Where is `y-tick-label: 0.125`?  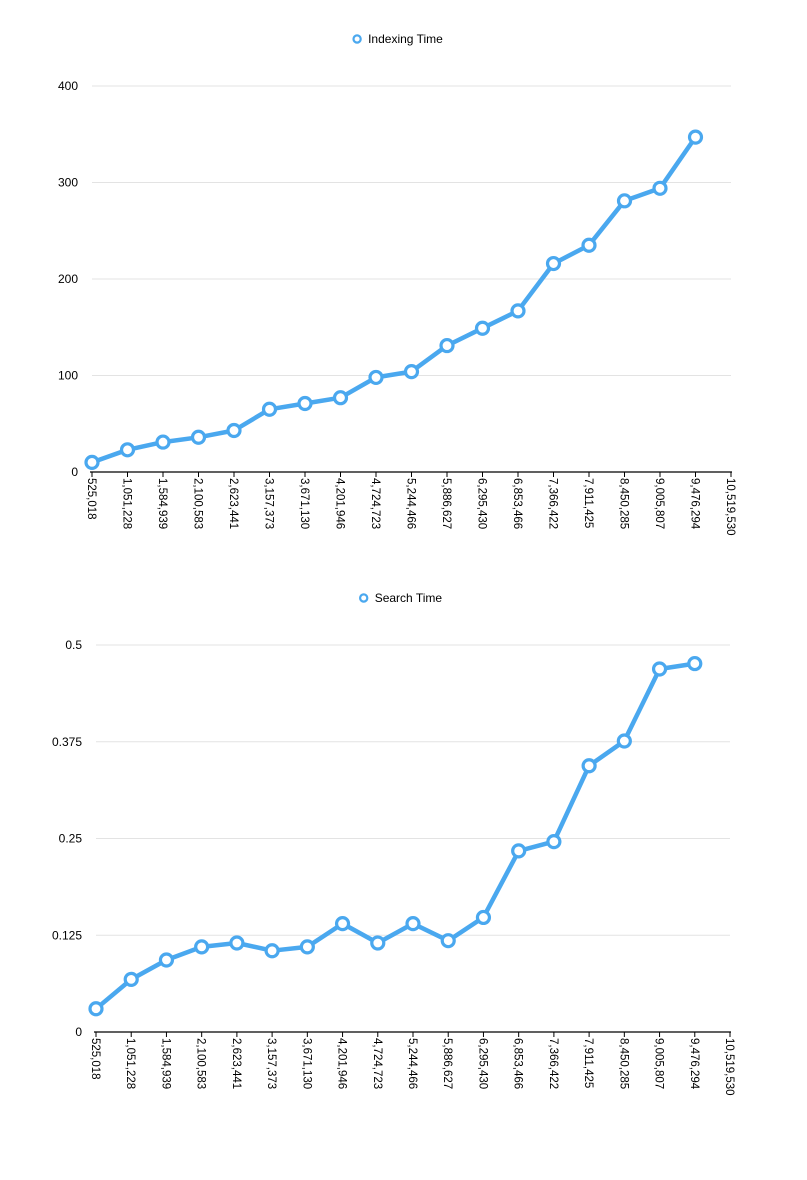 y-tick-label: 0.125 is located at coordinates (67, 935).